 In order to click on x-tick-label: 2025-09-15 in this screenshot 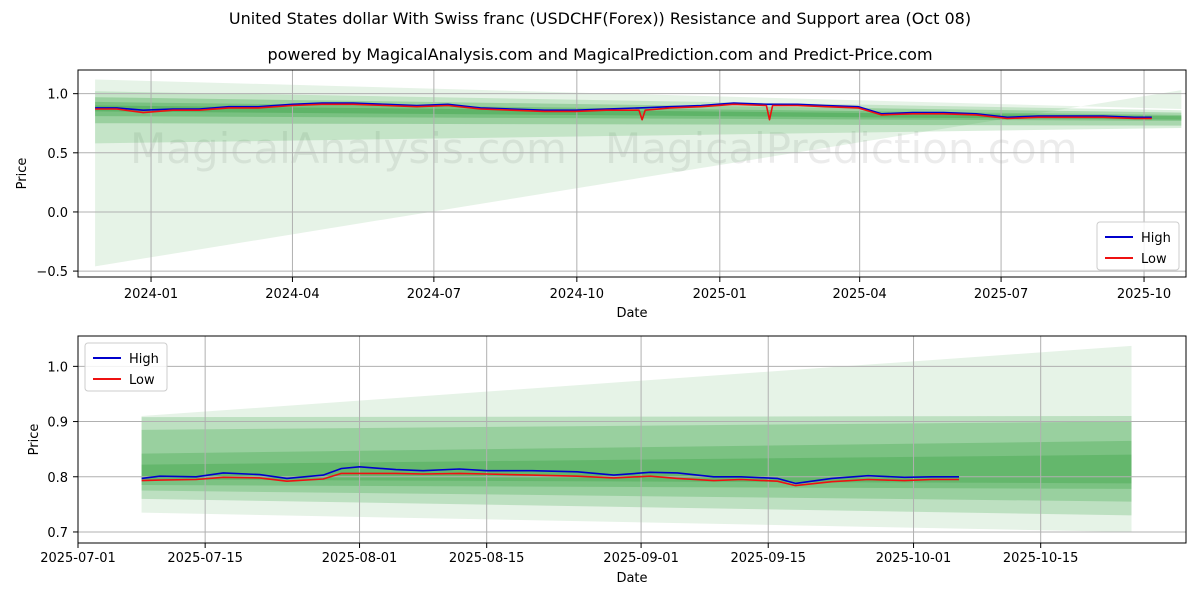, I will do `click(768, 558)`.